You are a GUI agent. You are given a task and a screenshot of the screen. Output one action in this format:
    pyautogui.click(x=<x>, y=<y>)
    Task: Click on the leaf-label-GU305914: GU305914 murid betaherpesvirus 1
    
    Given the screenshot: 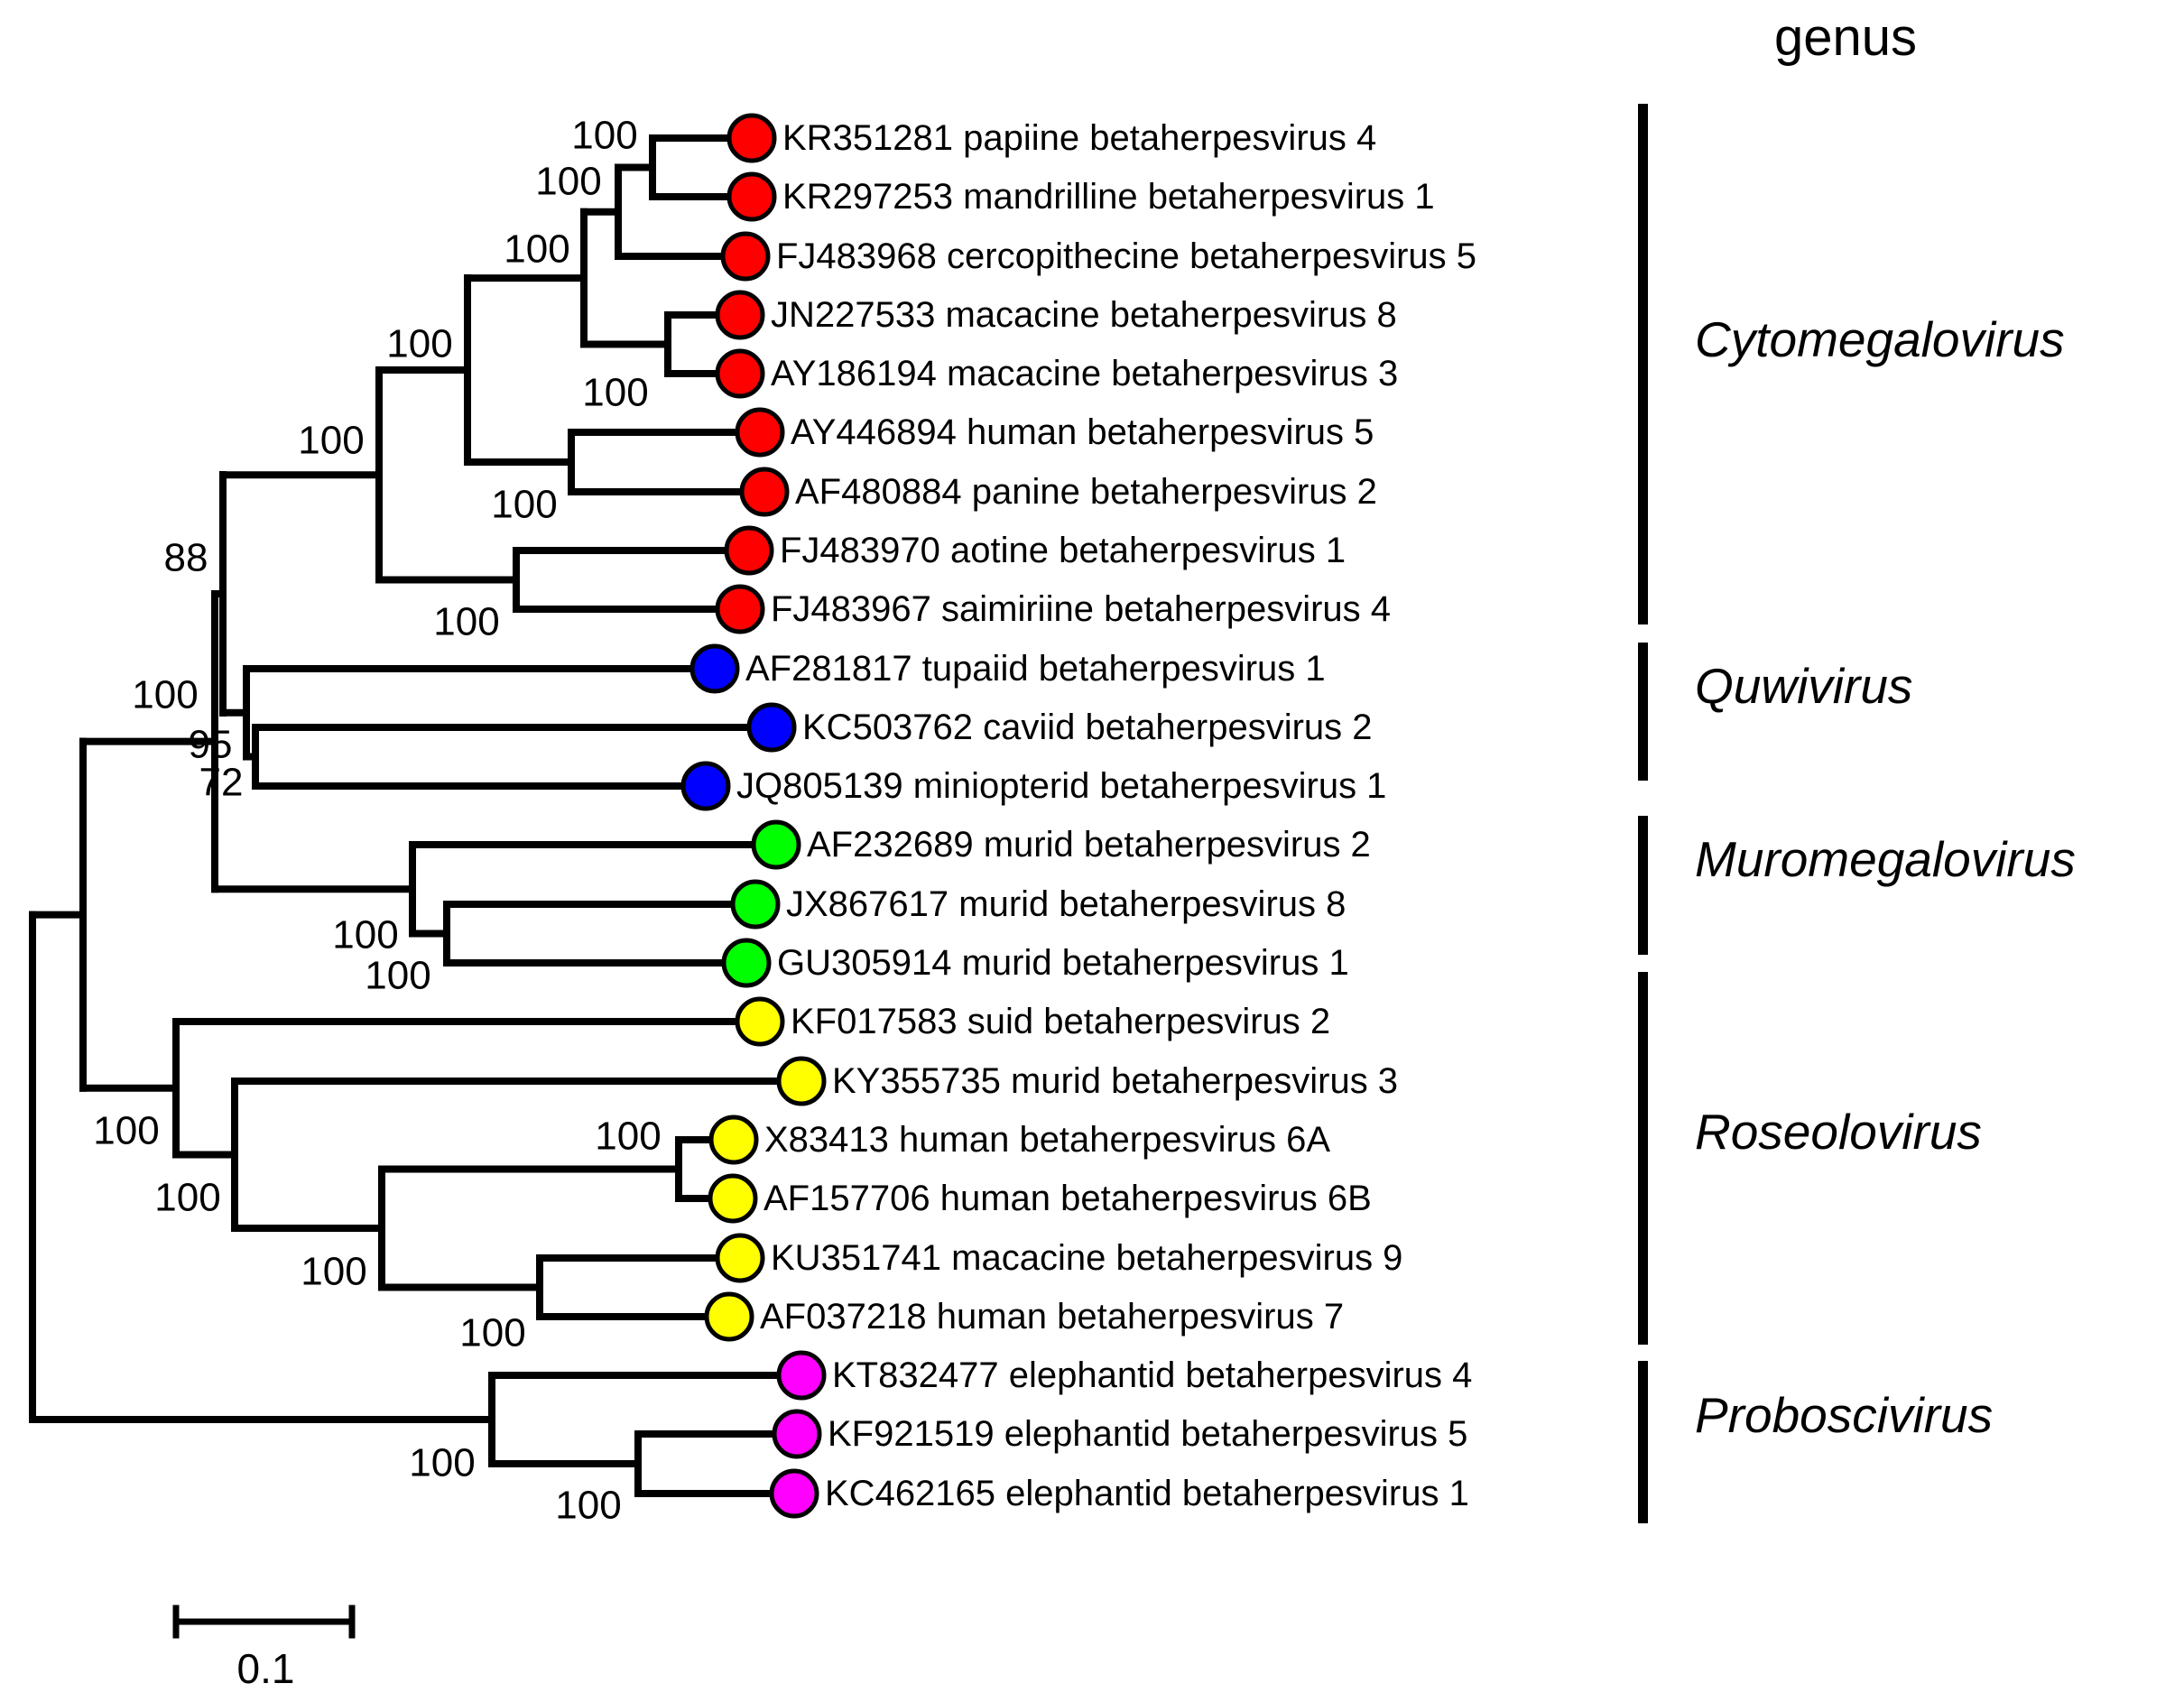 What is the action you would take?
    pyautogui.click(x=1063, y=963)
    